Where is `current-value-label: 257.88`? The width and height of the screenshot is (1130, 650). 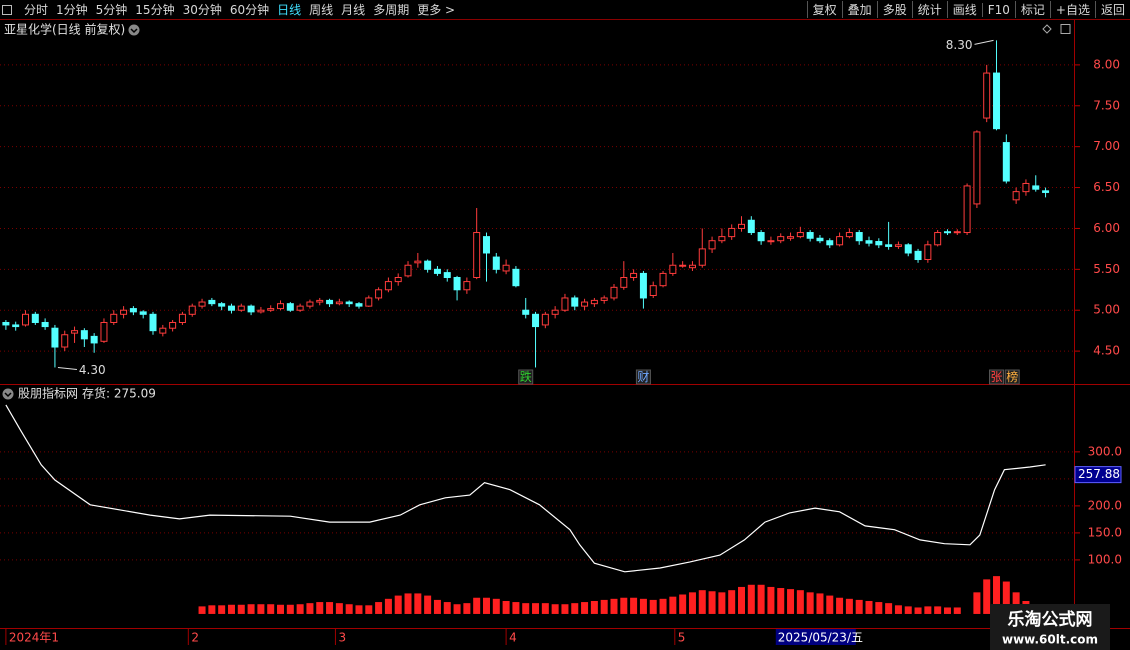
current-value-label: 257.88 is located at coordinates (1099, 474).